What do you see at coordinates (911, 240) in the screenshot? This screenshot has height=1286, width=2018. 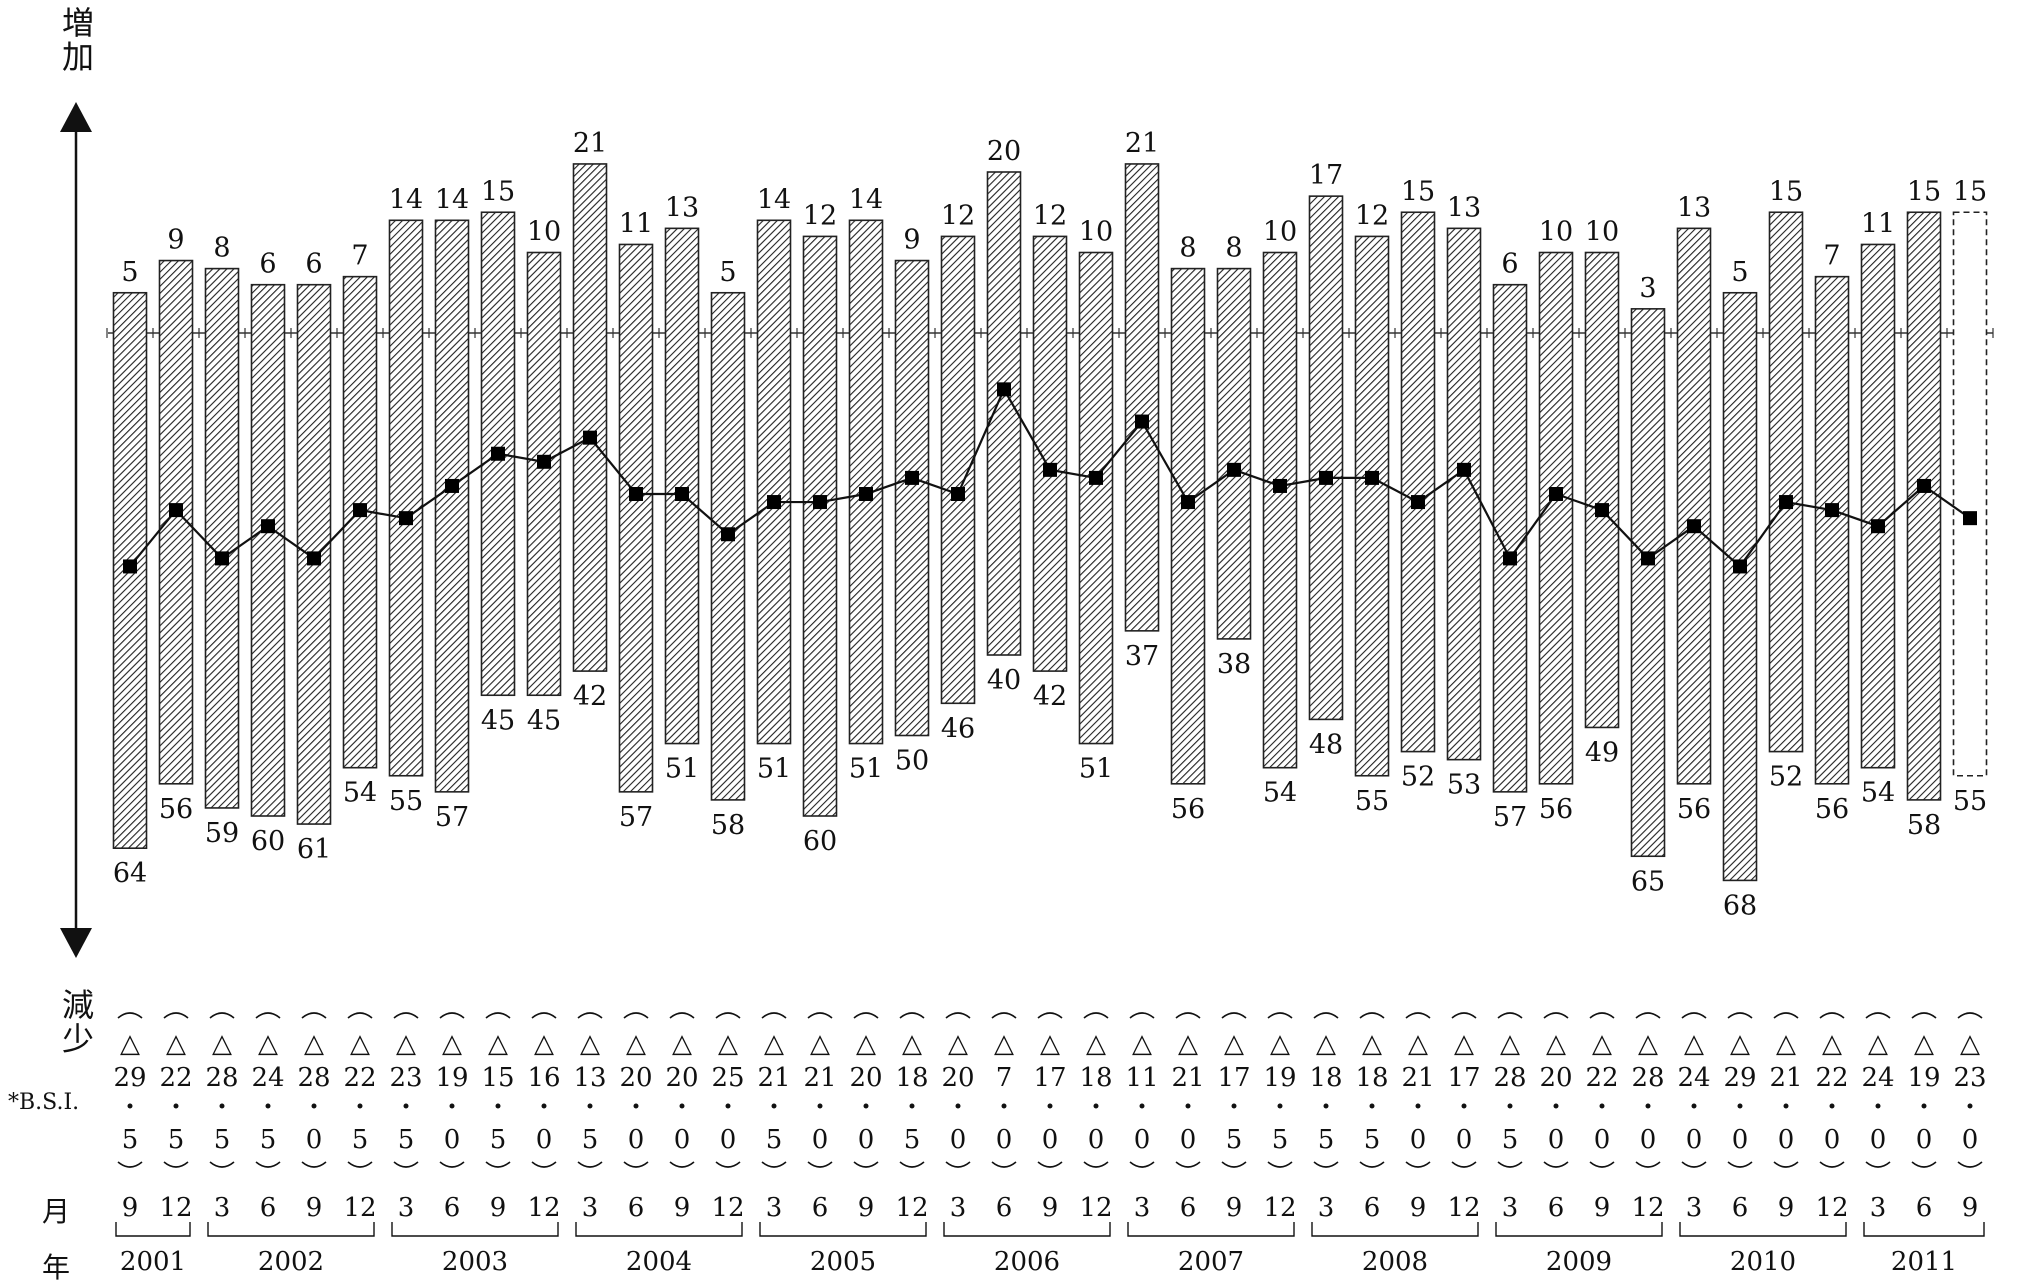 I see `increase-value-label: 9` at bounding box center [911, 240].